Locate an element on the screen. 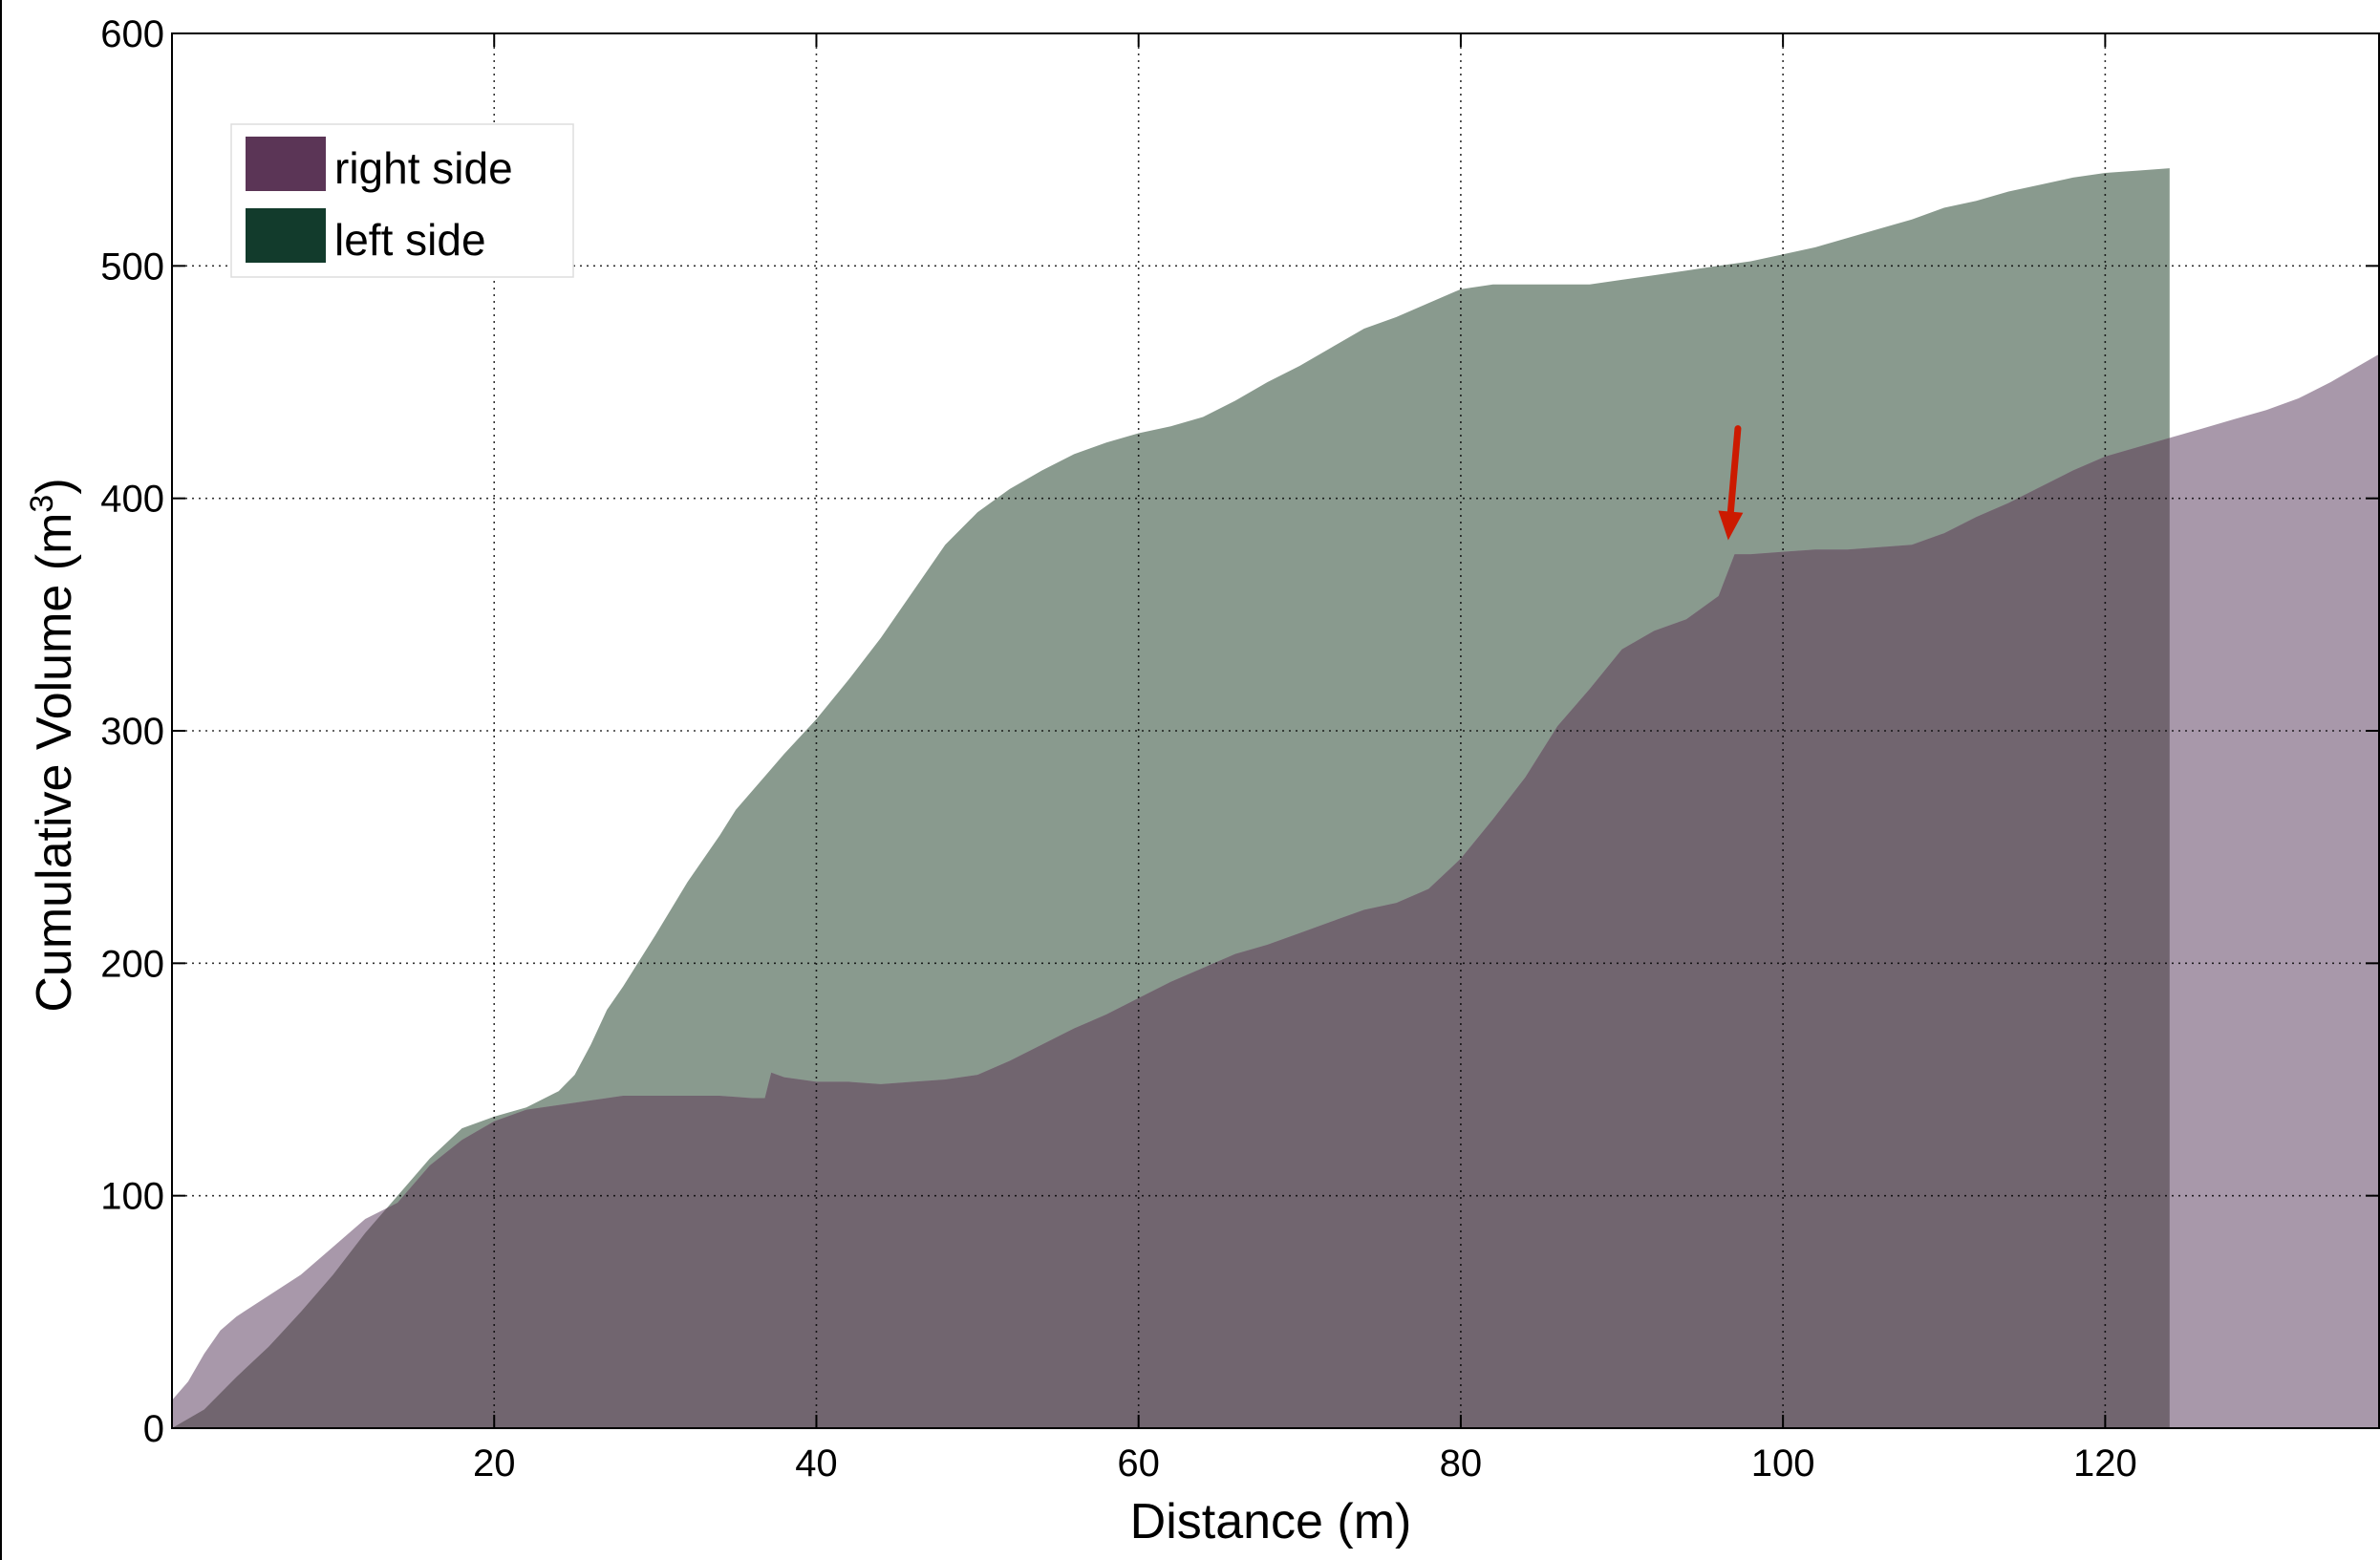 The image size is (2380, 1560). y-axis-title-close: ) is located at coordinates (54, 486).